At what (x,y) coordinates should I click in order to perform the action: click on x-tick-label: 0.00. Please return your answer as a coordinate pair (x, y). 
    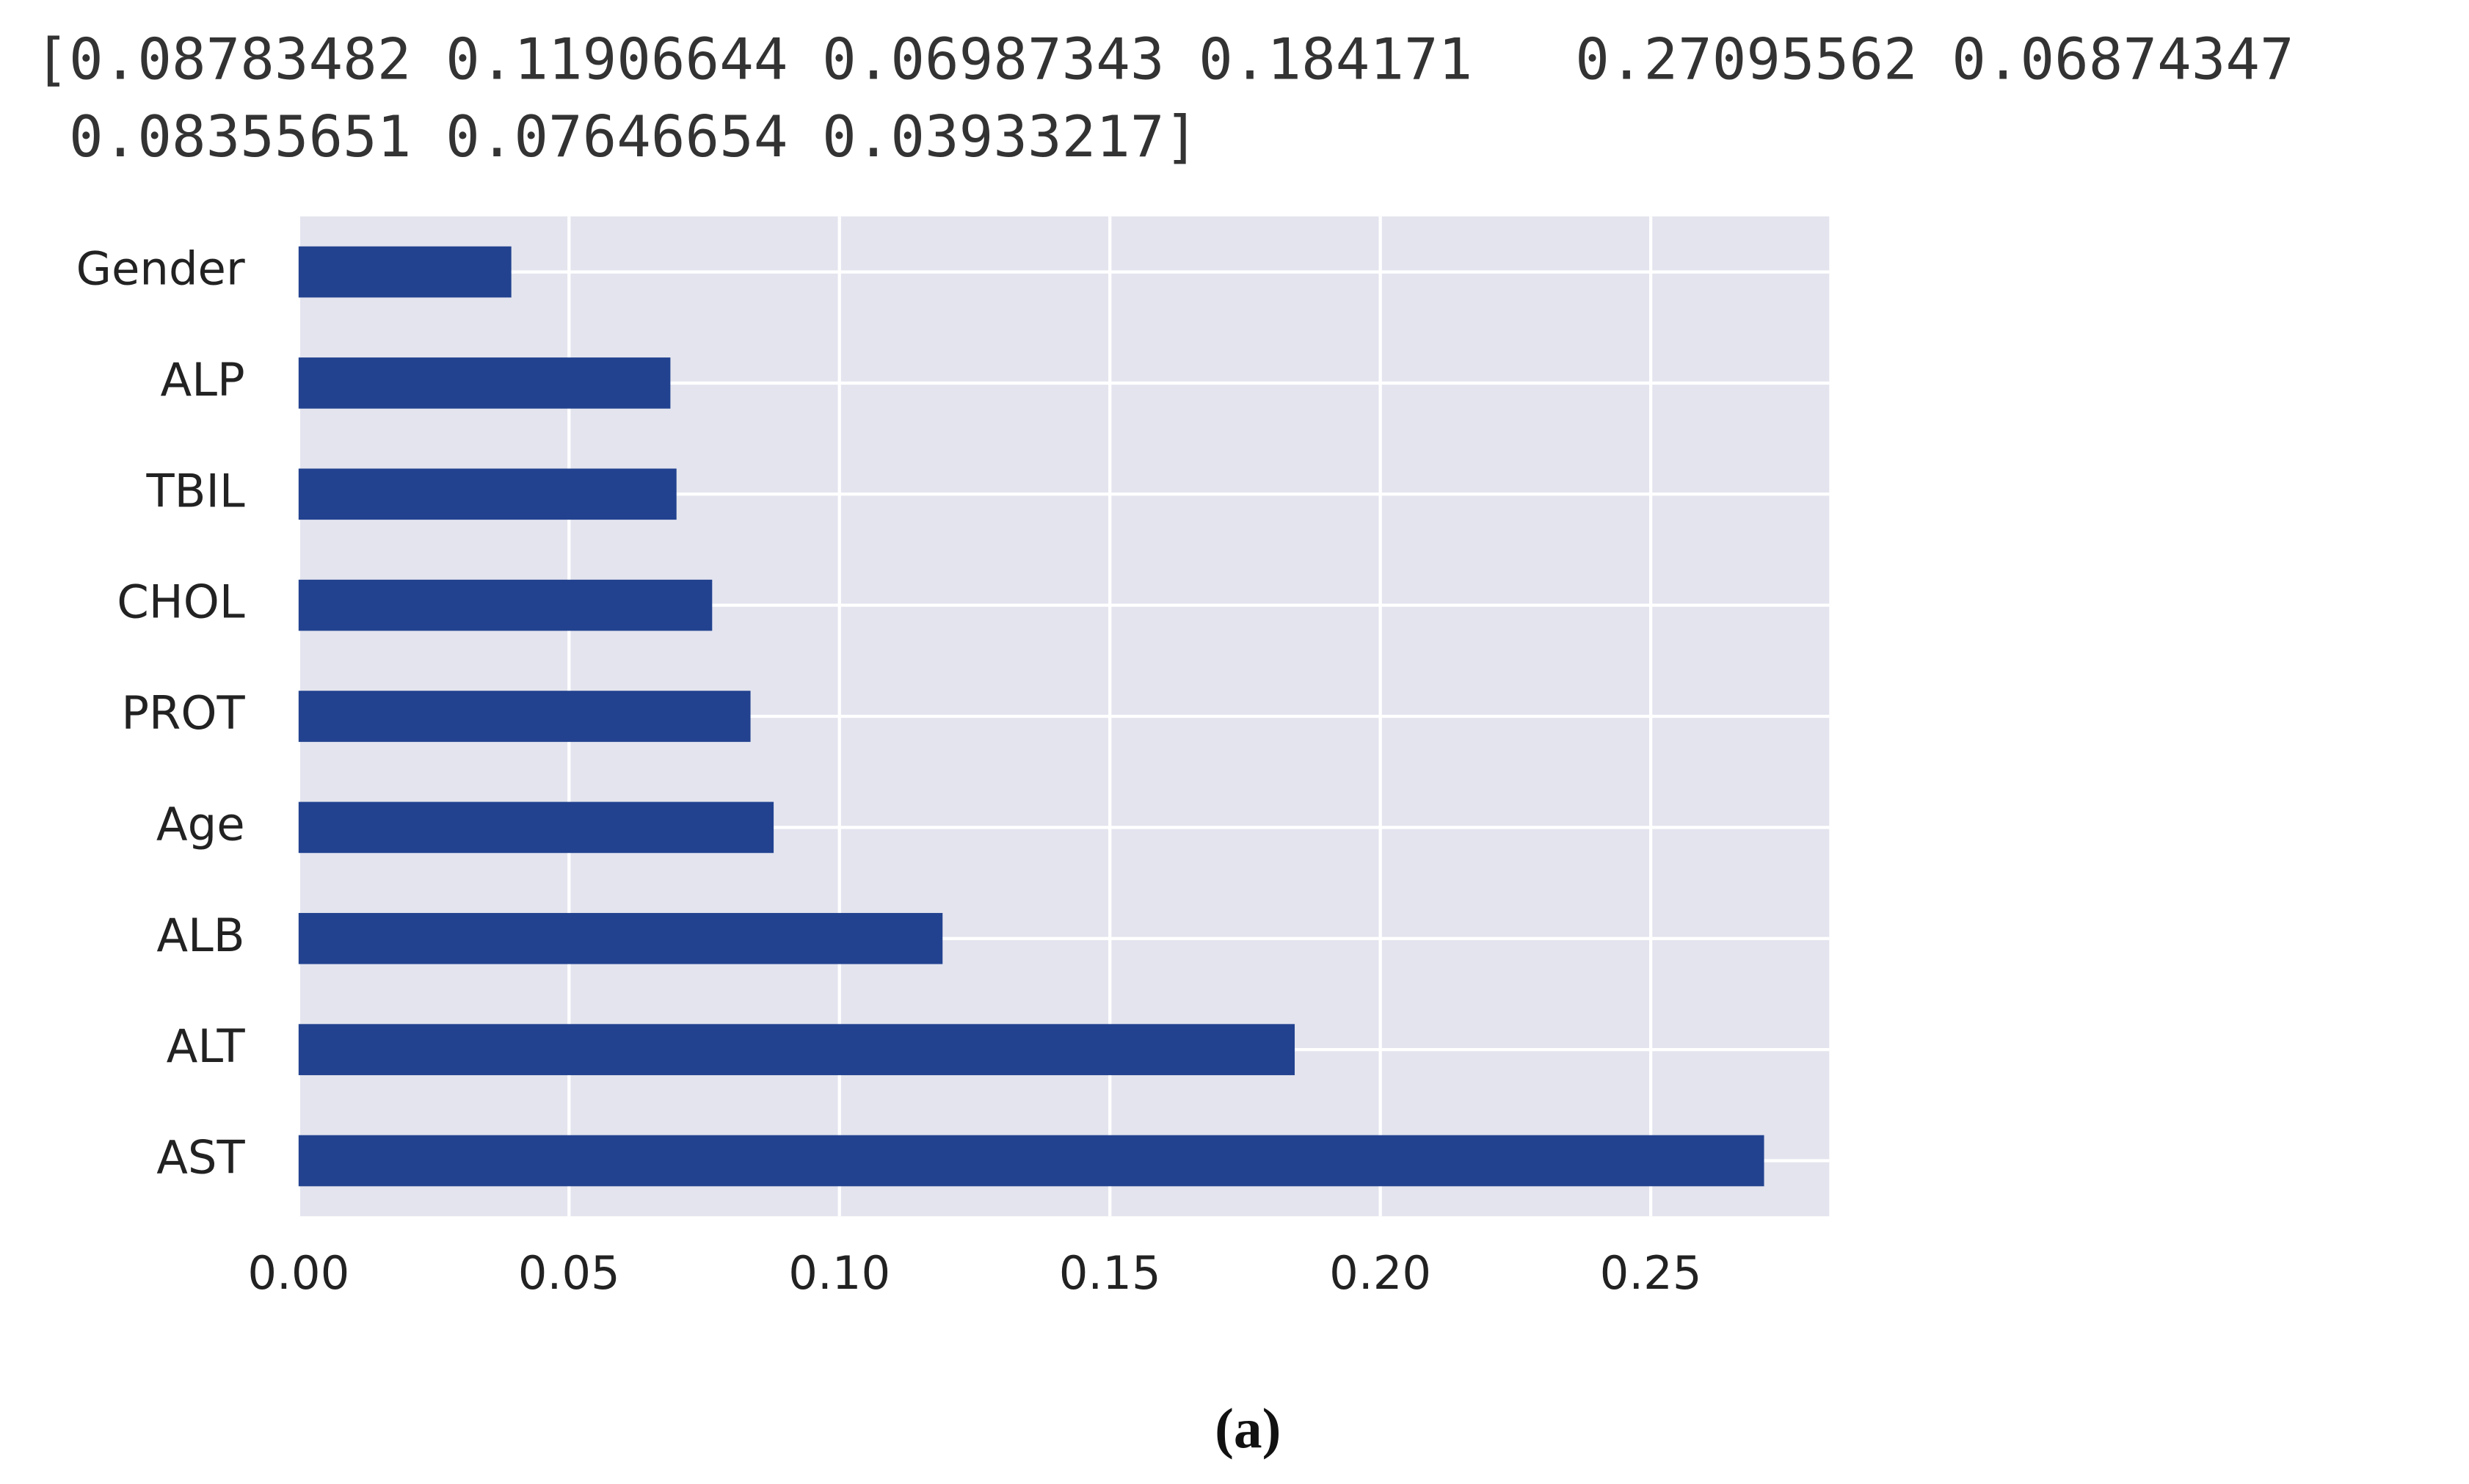
    Looking at the image, I should click on (298, 1273).